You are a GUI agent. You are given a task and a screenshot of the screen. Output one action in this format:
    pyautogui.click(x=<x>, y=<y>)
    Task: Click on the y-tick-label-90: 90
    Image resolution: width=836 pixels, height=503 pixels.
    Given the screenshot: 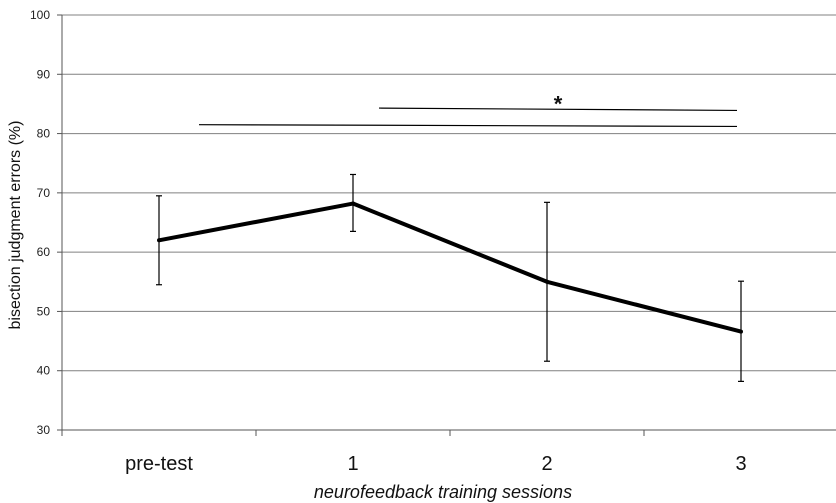 What is the action you would take?
    pyautogui.click(x=44, y=74)
    